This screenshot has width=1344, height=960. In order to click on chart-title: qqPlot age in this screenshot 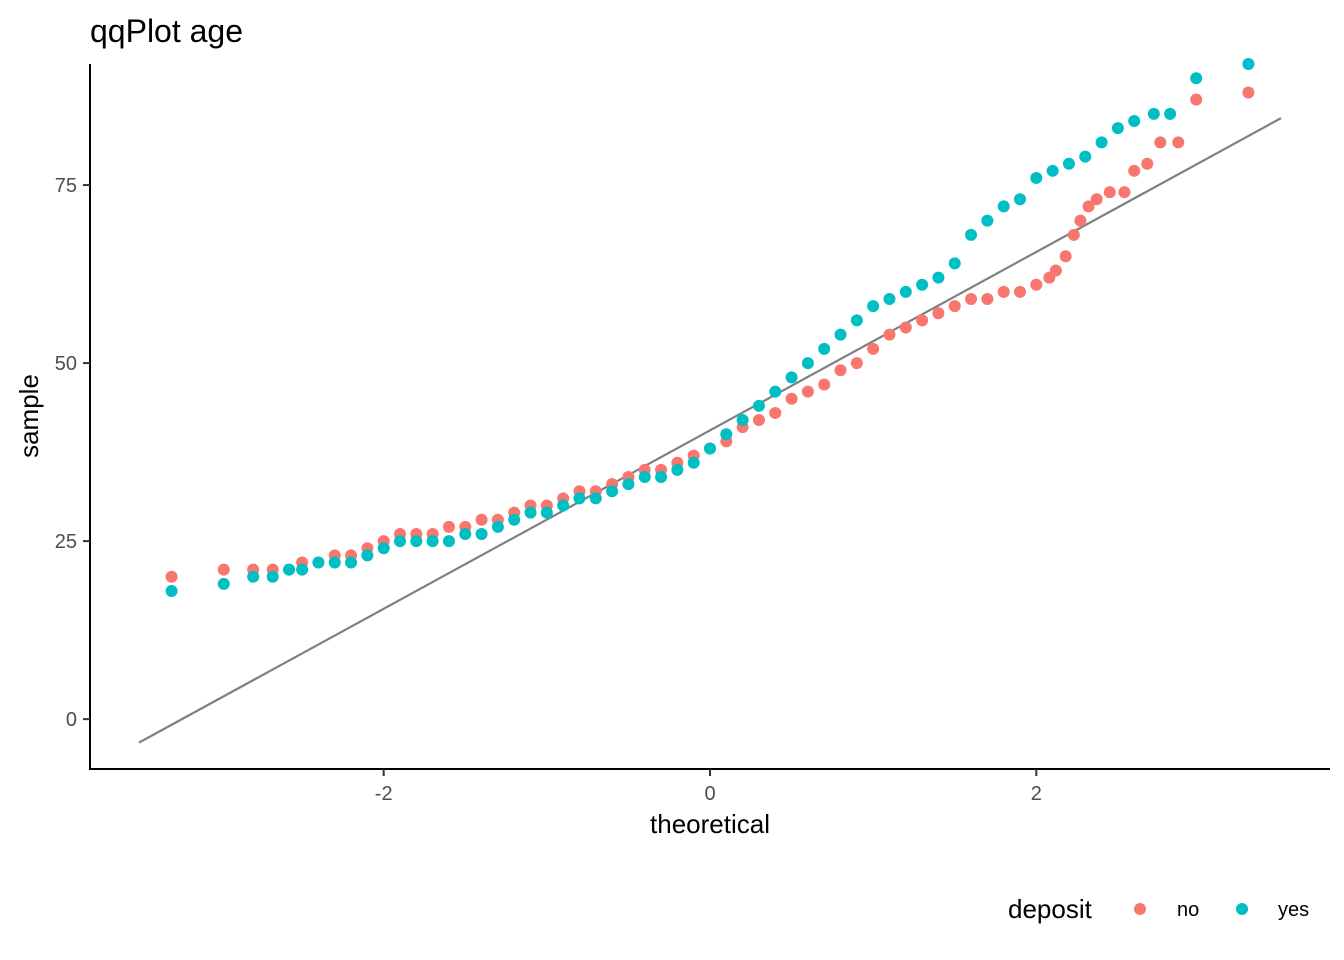, I will do `click(166, 31)`.